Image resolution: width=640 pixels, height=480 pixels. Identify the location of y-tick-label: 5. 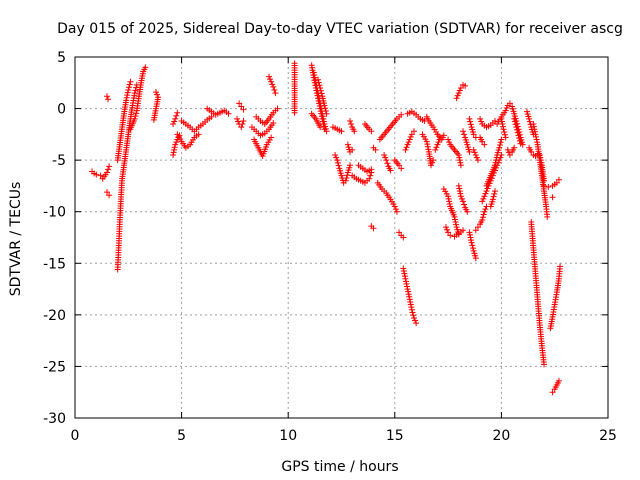
(61, 58).